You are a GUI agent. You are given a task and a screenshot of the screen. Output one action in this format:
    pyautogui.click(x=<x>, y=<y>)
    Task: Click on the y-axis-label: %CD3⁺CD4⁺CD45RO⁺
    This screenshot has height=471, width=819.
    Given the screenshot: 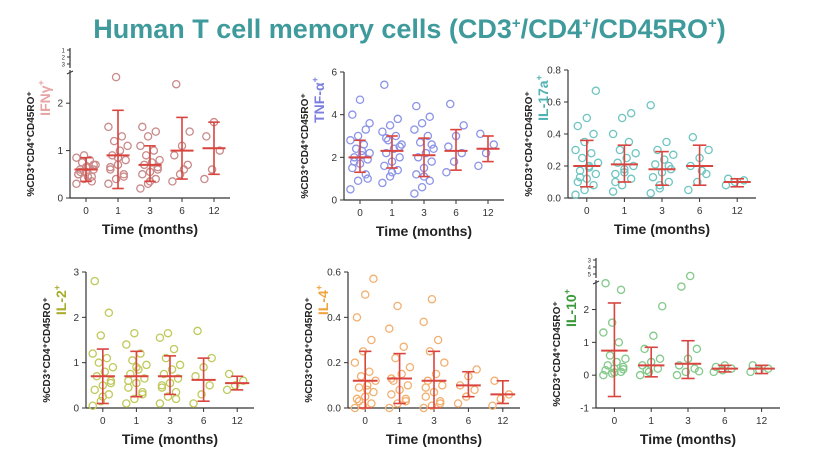 What is the action you would take?
    pyautogui.click(x=305, y=145)
    